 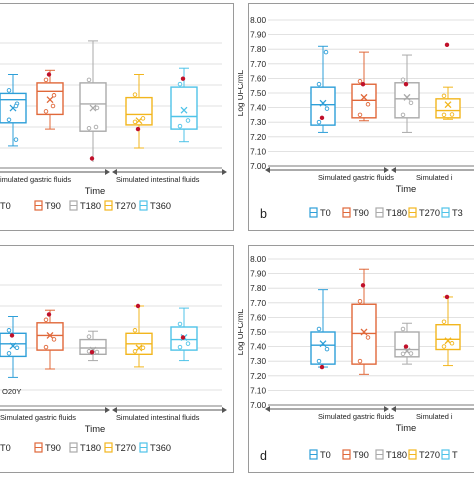 I want to click on y-tick-label: 7.40, so click(x=258, y=347).